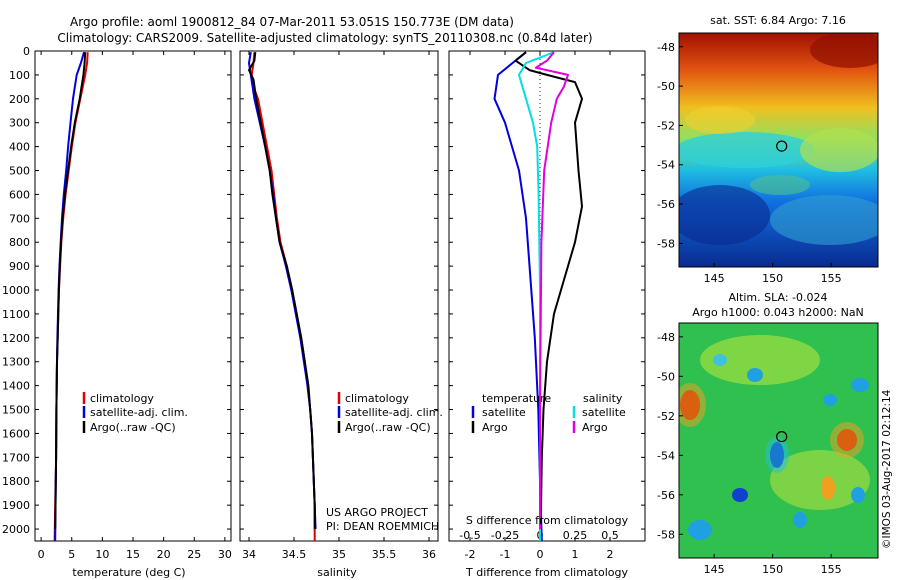  I want to click on series-line-t-argo, so click(548, 290).